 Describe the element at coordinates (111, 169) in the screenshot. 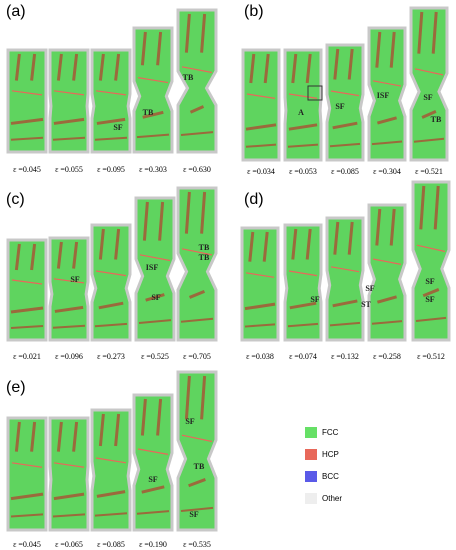

I see `strain-label: ε =0.095` at that location.